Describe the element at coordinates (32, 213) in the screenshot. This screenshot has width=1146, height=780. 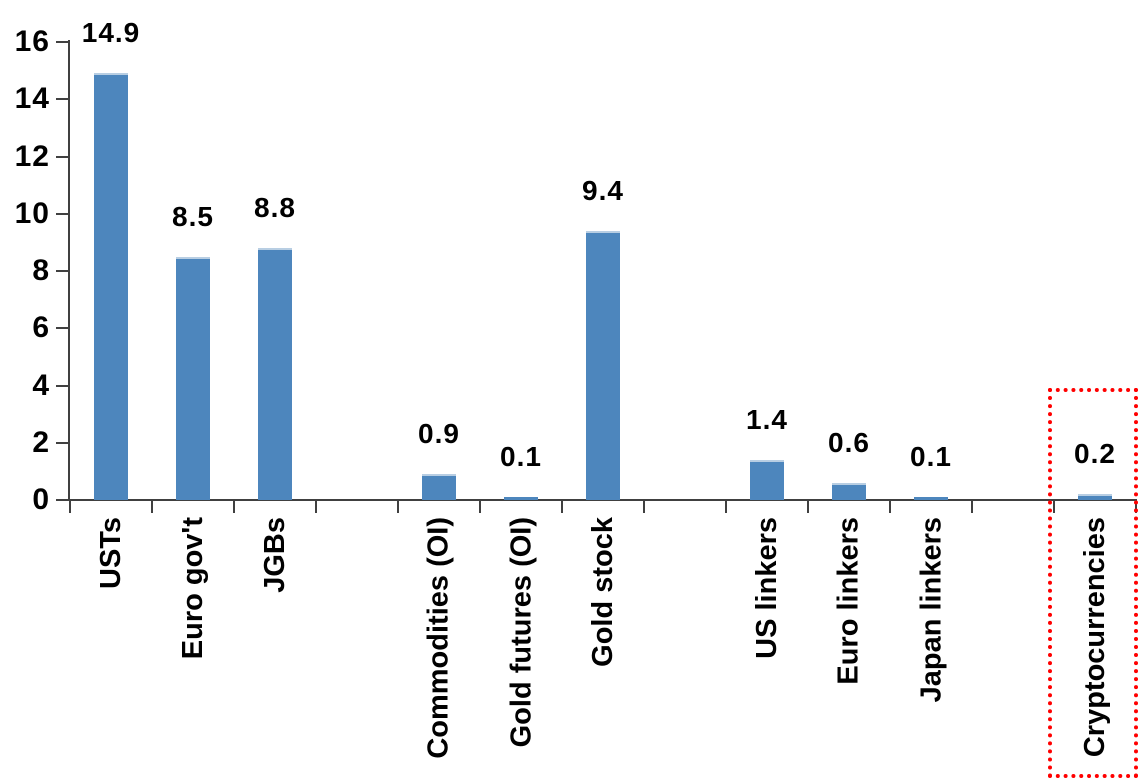
I see `y-tick-label: 10` at that location.